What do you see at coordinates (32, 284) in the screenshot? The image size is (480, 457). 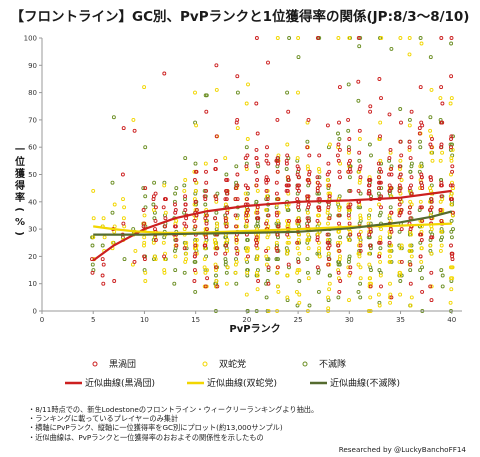 I see `y-tick-label: 10` at bounding box center [32, 284].